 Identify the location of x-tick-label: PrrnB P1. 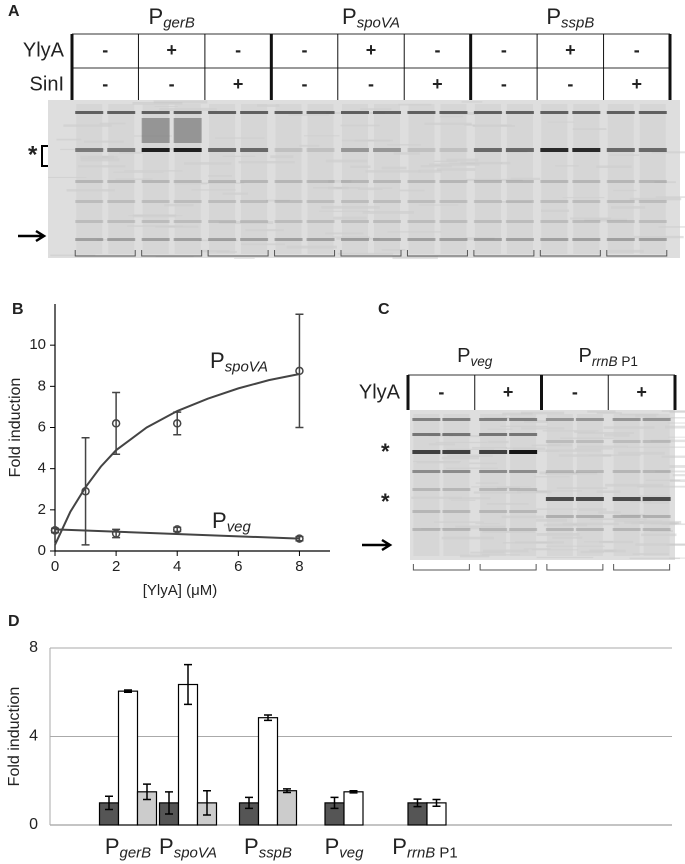
(424, 848).